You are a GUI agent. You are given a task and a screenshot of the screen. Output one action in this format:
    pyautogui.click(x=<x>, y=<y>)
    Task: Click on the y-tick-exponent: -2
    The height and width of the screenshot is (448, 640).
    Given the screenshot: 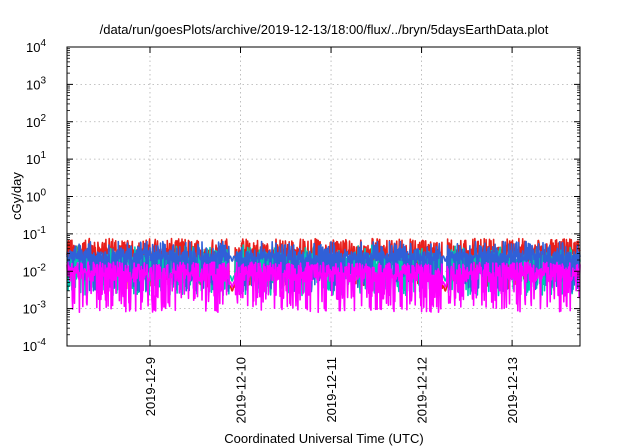 What is the action you would take?
    pyautogui.click(x=41, y=267)
    